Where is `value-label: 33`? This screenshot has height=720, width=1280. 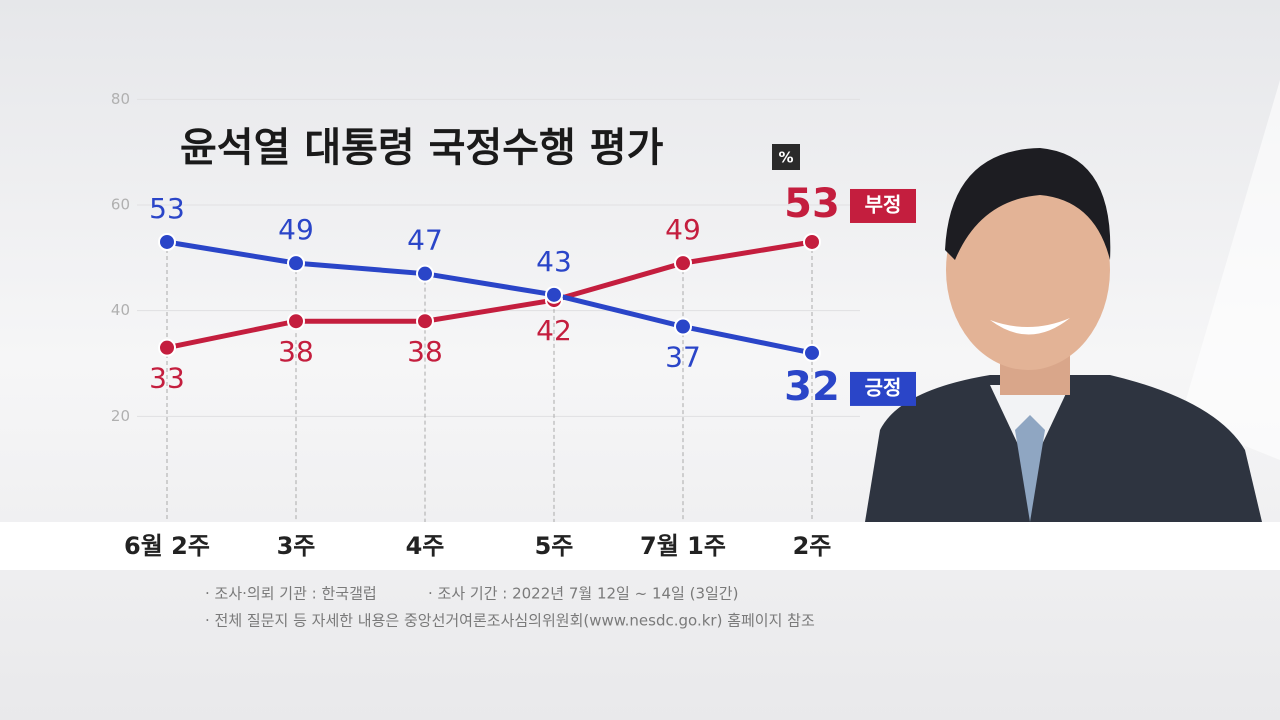 value-label: 33 is located at coordinates (167, 378).